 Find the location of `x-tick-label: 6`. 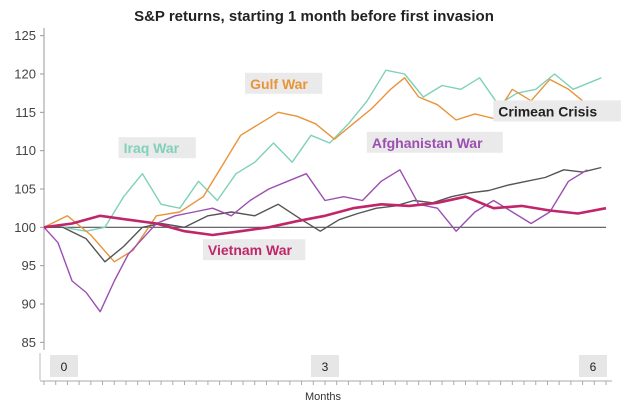

x-tick-label: 6 is located at coordinates (593, 367).